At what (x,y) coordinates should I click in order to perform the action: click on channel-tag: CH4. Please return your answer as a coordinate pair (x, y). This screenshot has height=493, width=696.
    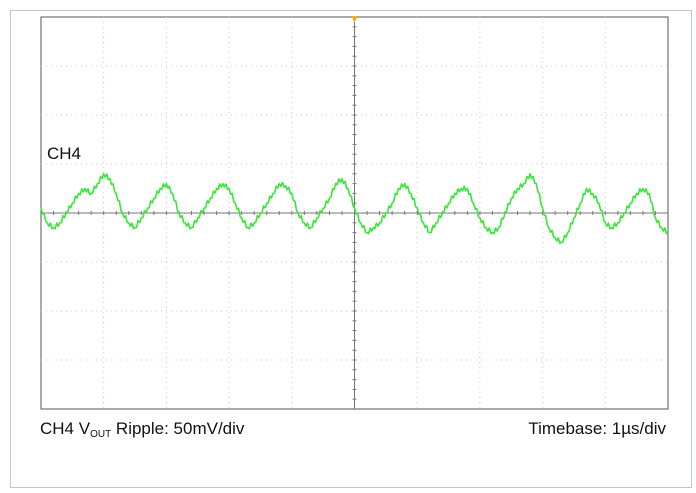
    Looking at the image, I should click on (64, 153).